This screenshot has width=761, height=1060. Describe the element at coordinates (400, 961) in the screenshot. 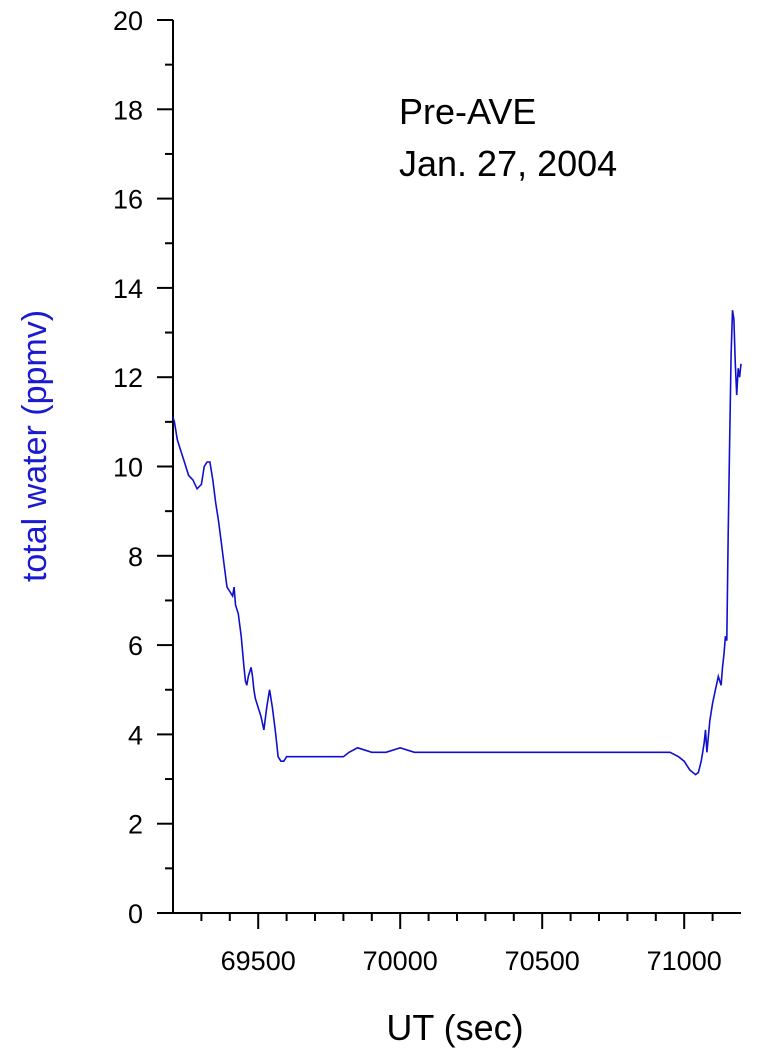

I see `x-tick-label: 70000` at that location.